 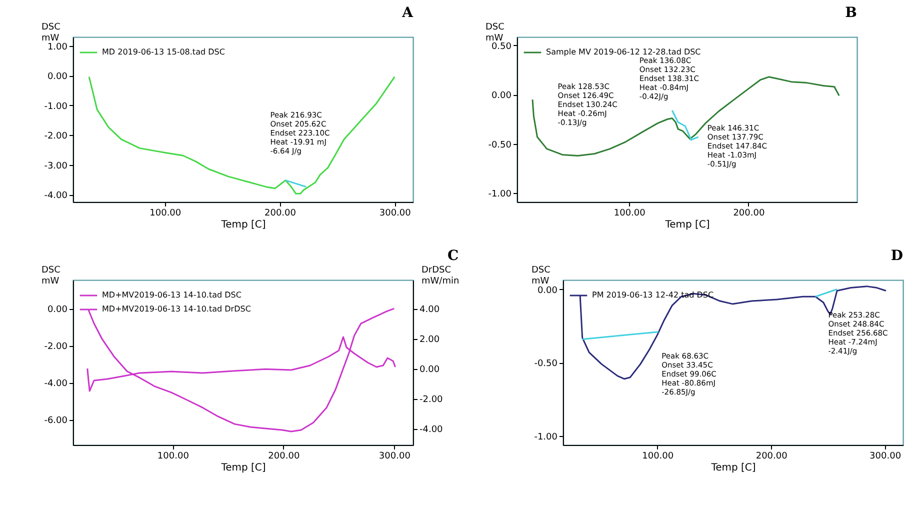 What do you see at coordinates (453, 256) in the screenshot?
I see `text: C` at bounding box center [453, 256].